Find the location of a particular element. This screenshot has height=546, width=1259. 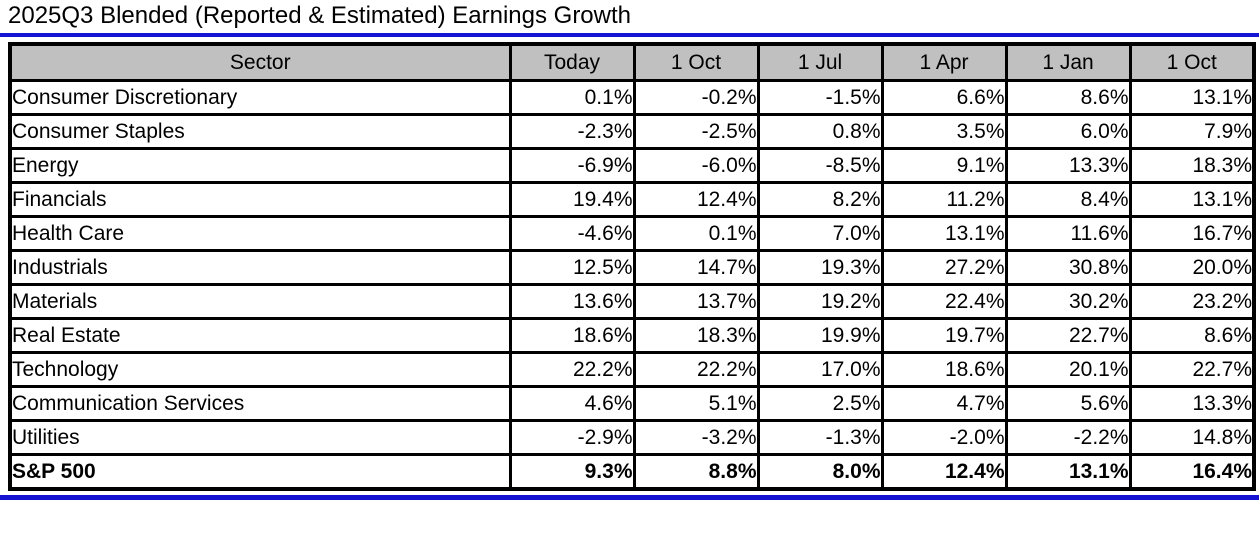

sector-name-cell: Utilities is located at coordinates (260, 437).